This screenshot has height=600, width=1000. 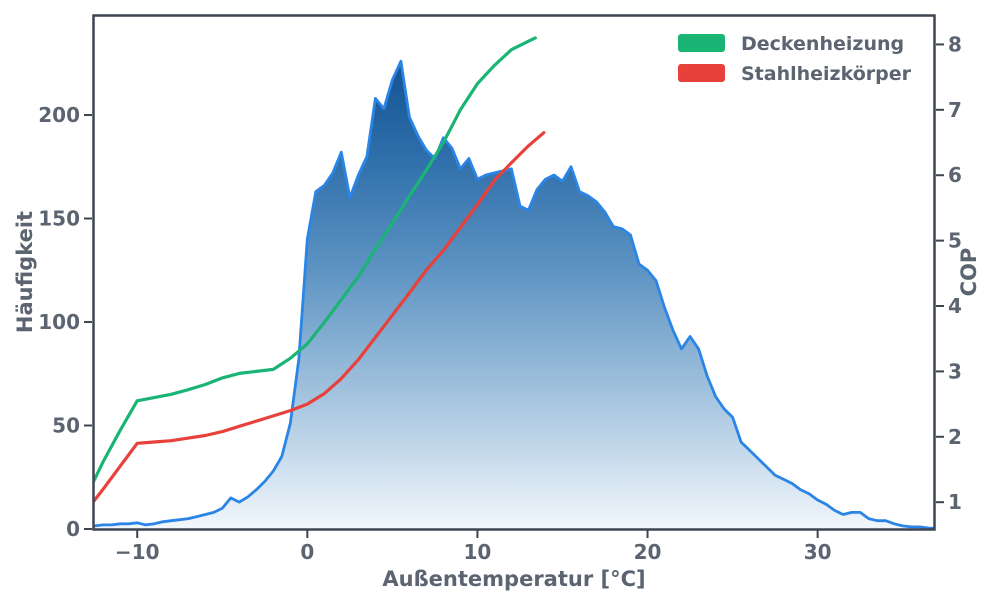 I want to click on left-y-tick-label: 150, so click(x=59, y=218).